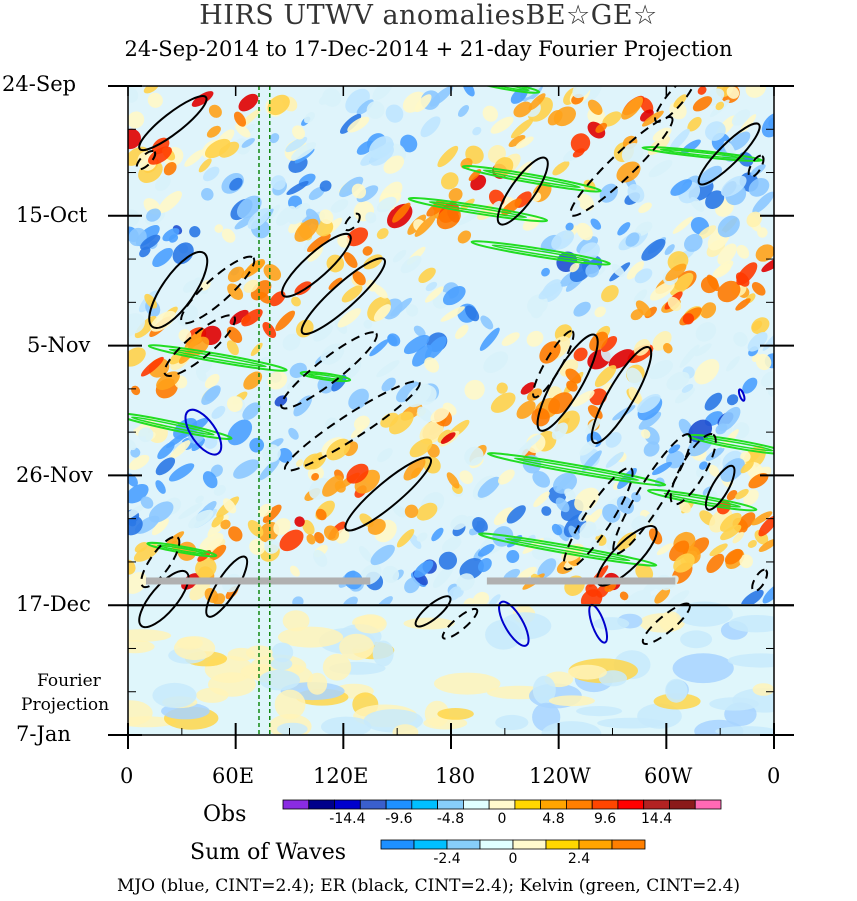  Describe the element at coordinates (668, 776) in the screenshot. I see `x-tick-label-5: 60W` at that location.